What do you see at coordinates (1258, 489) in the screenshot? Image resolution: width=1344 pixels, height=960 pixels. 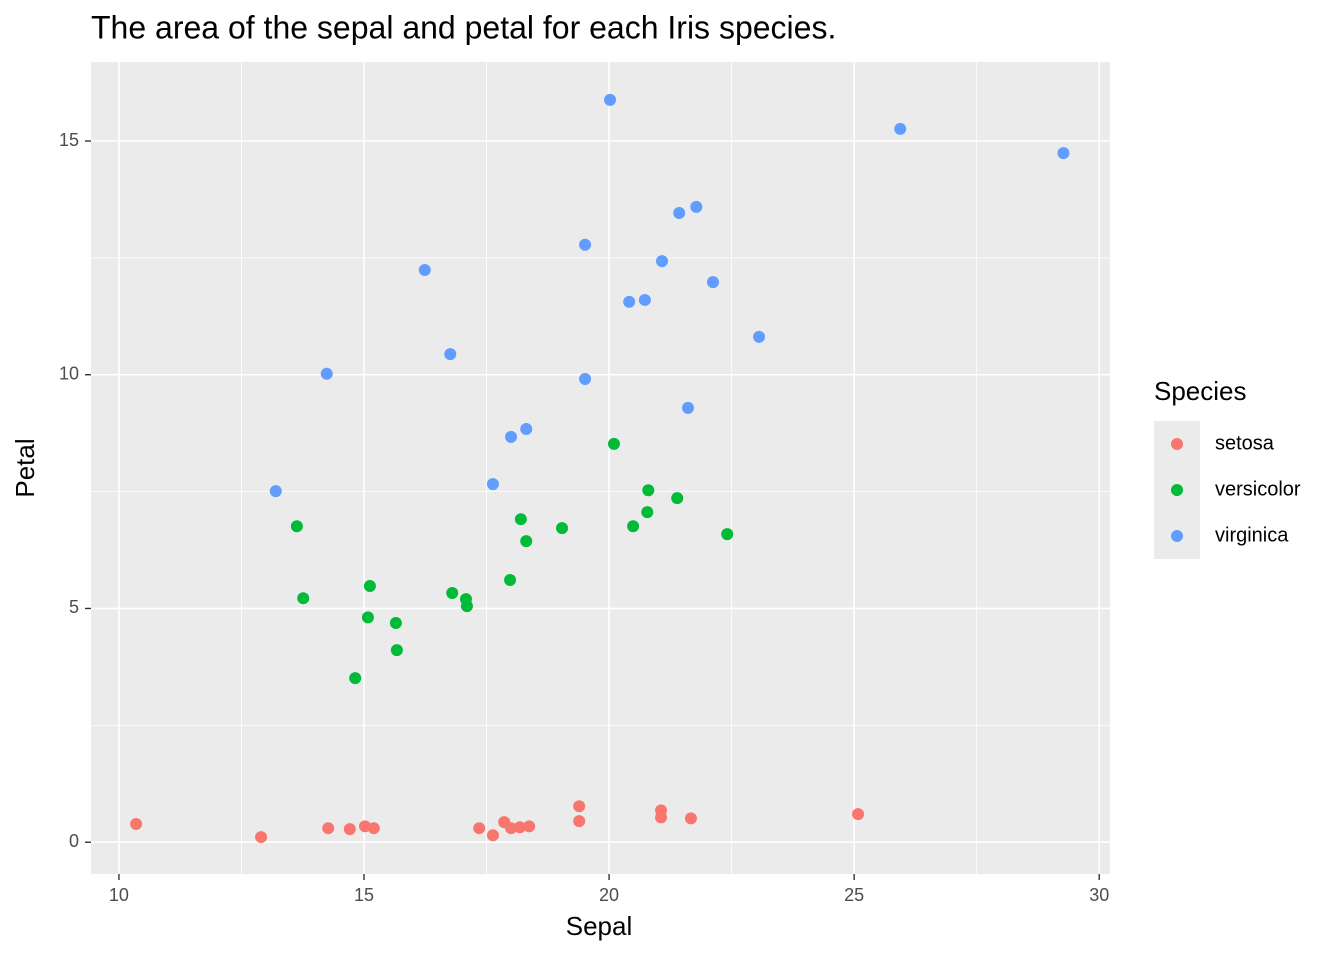 I see `legend-label: versicolor` at bounding box center [1258, 489].